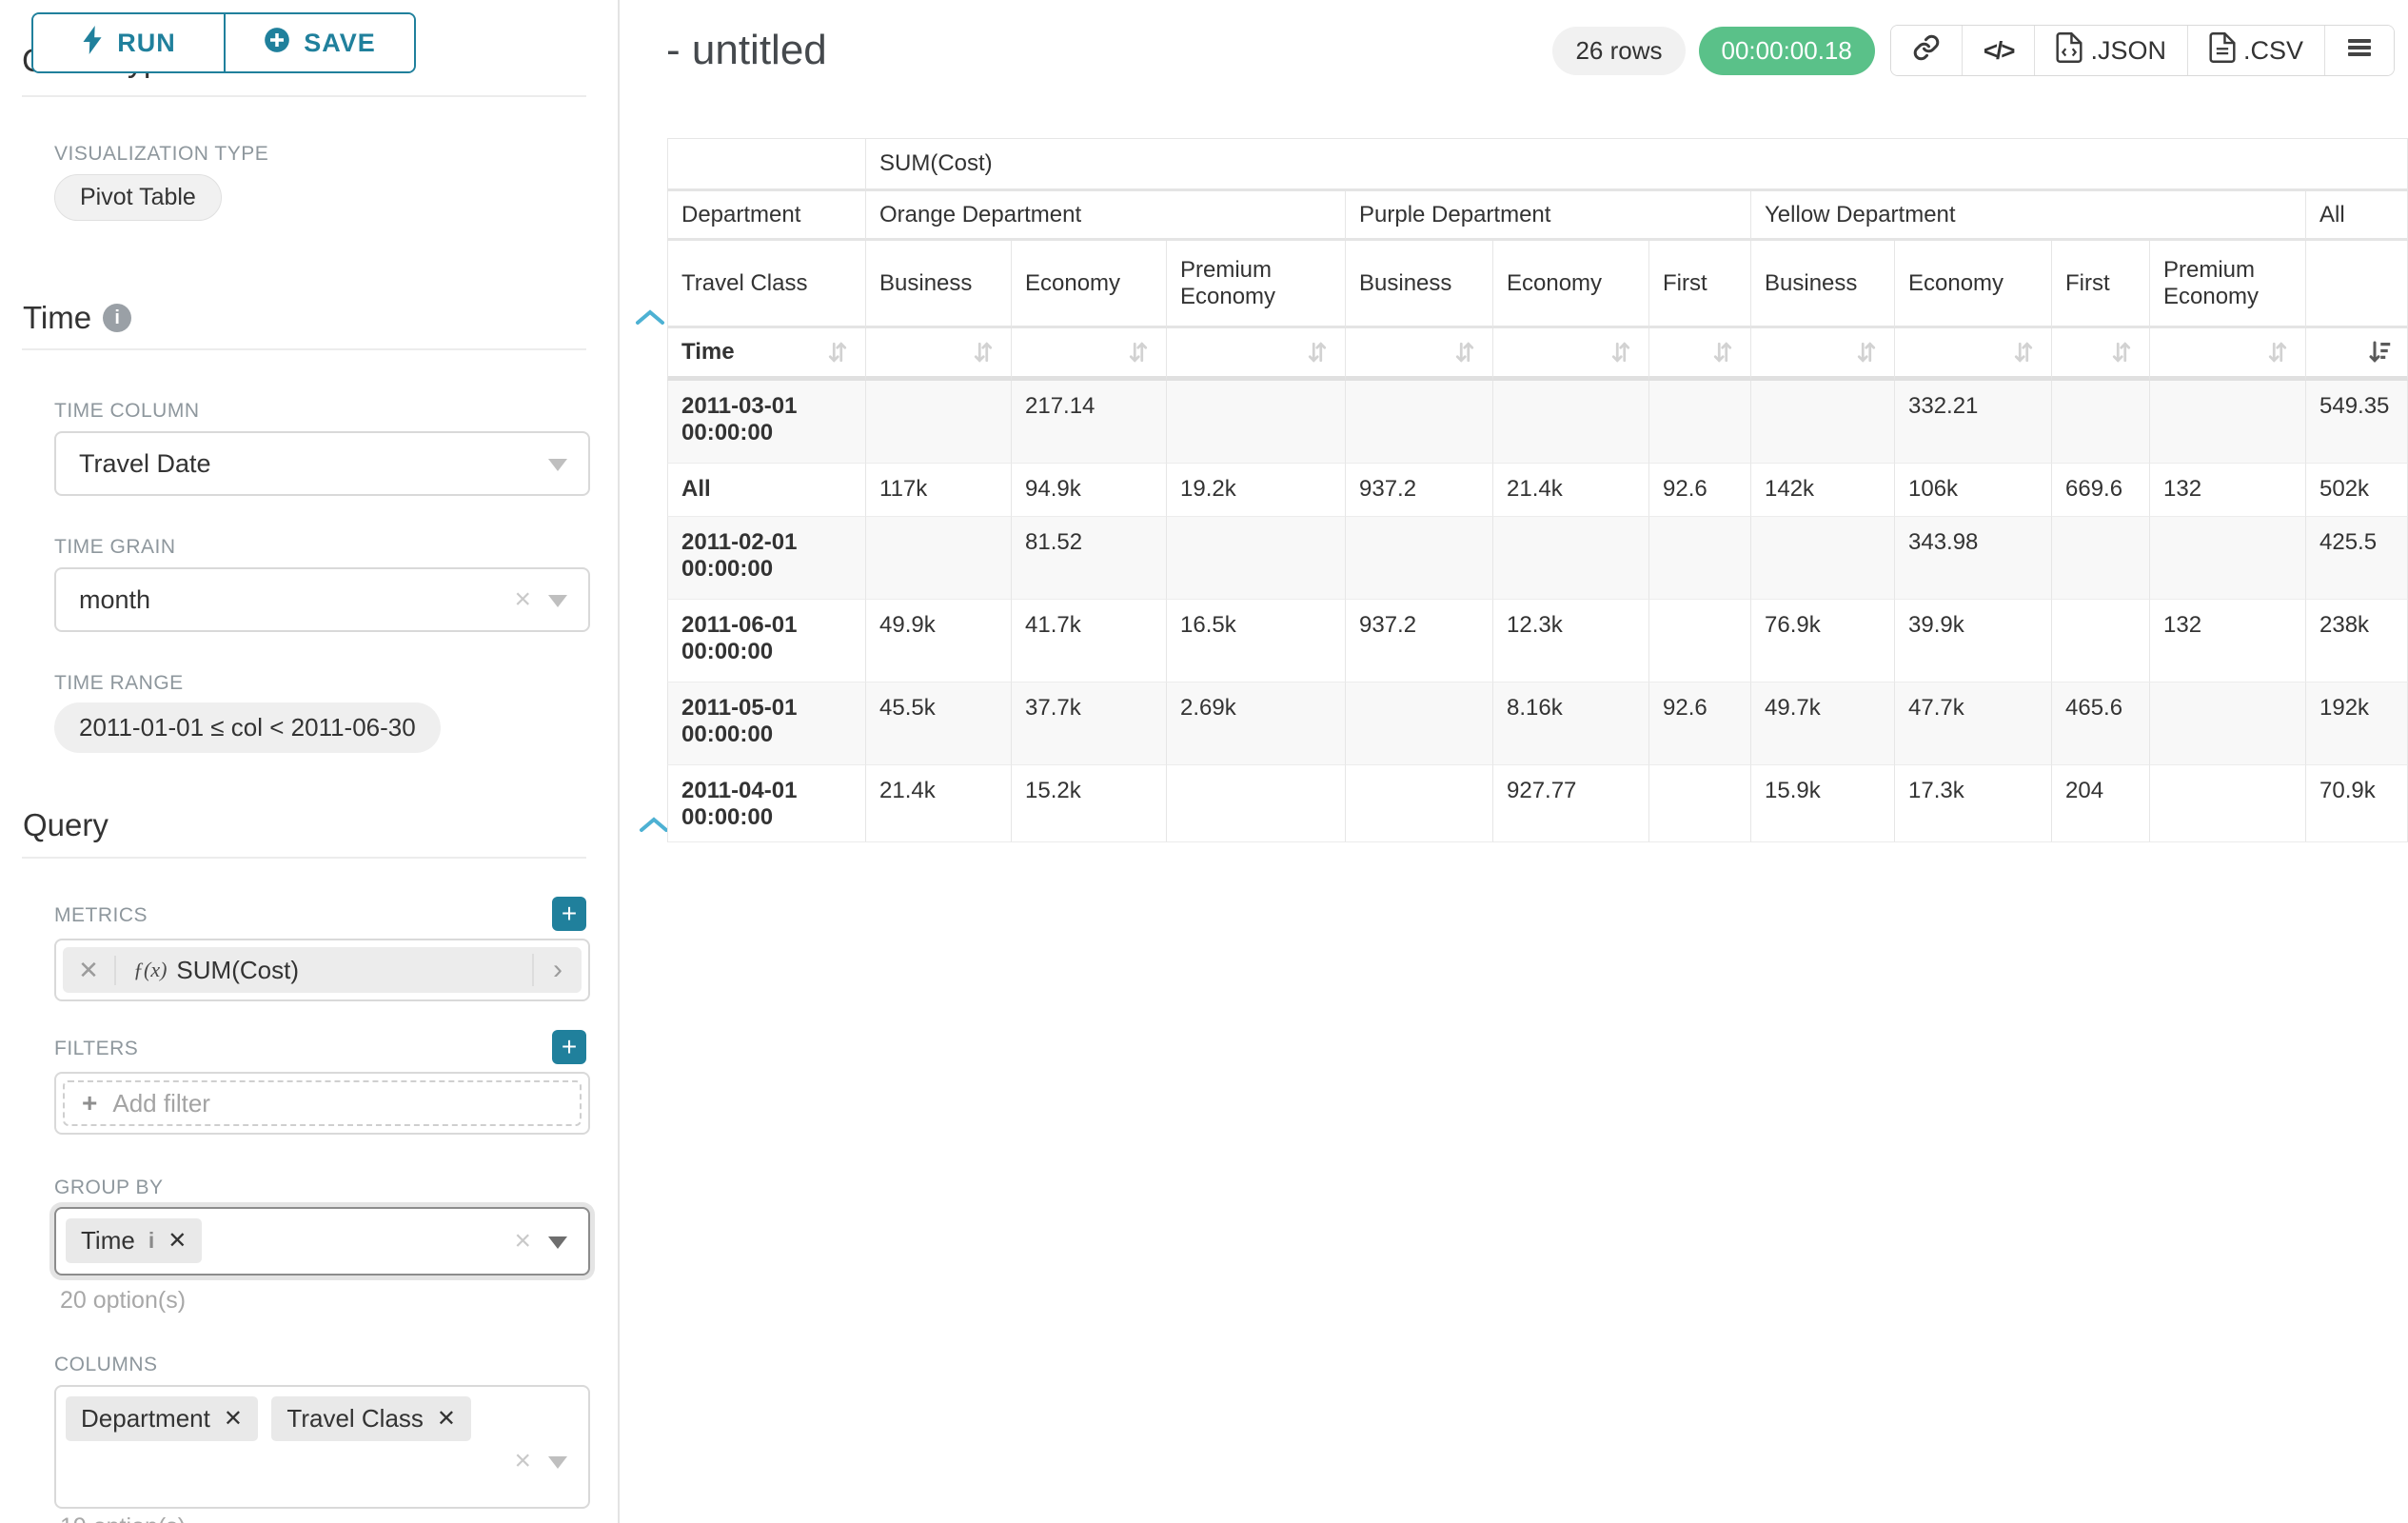  I want to click on remove-metric-icon: ✕, so click(89, 970).